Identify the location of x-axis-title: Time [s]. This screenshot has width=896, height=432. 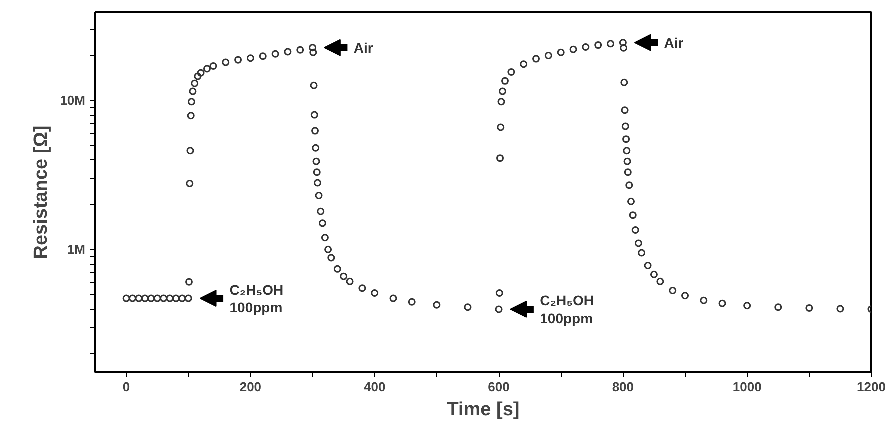
(483, 410).